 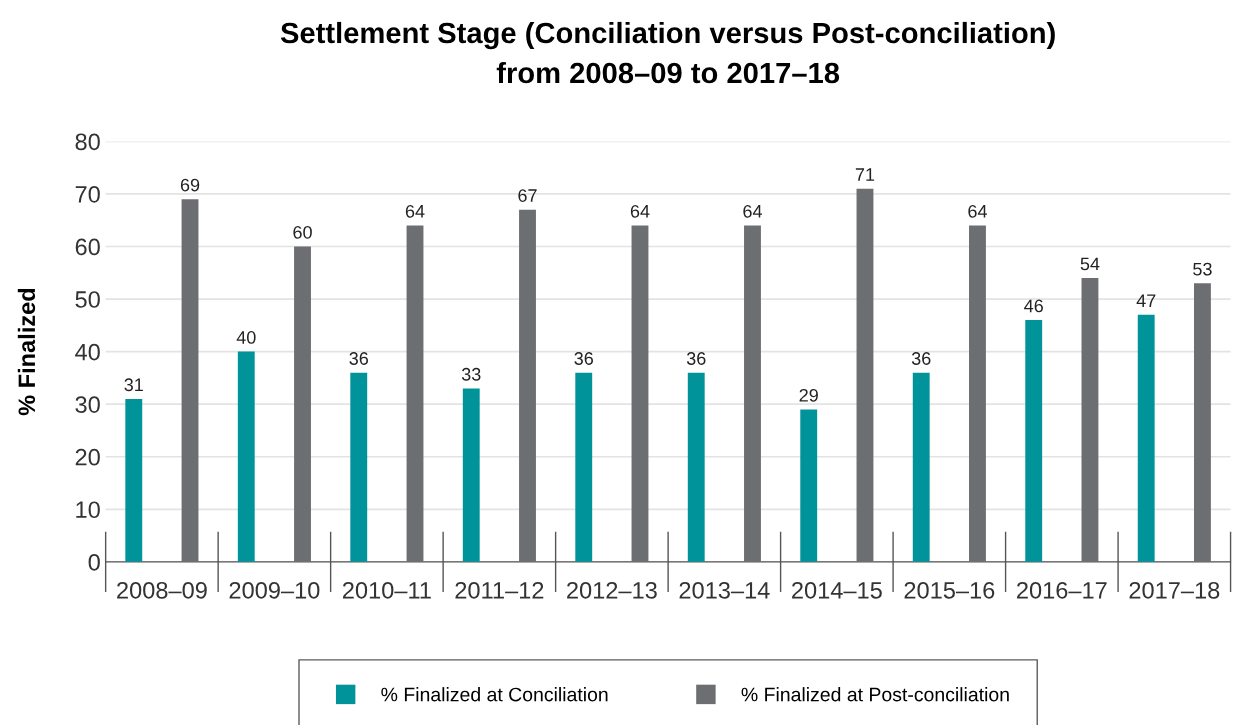 What do you see at coordinates (87, 142) in the screenshot?
I see `y-tick-label: 80` at bounding box center [87, 142].